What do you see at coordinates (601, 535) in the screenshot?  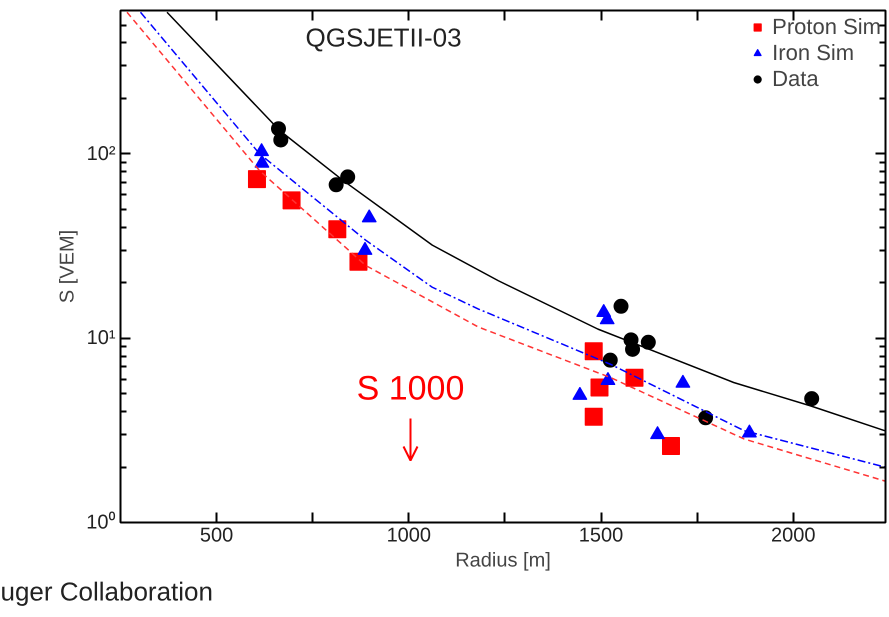 I see `x-tick-label: 1500` at bounding box center [601, 535].